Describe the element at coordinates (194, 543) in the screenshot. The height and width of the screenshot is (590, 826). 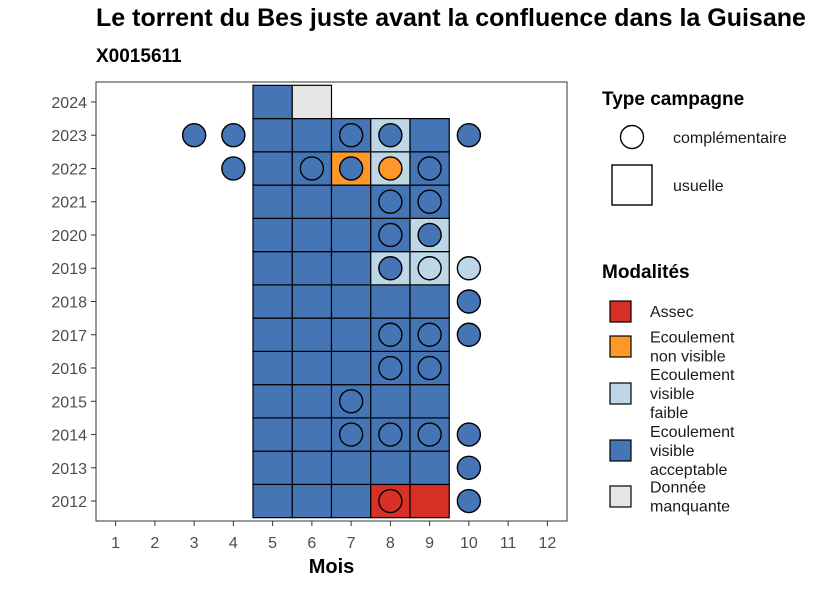
I see `x-tick-label: 3` at that location.